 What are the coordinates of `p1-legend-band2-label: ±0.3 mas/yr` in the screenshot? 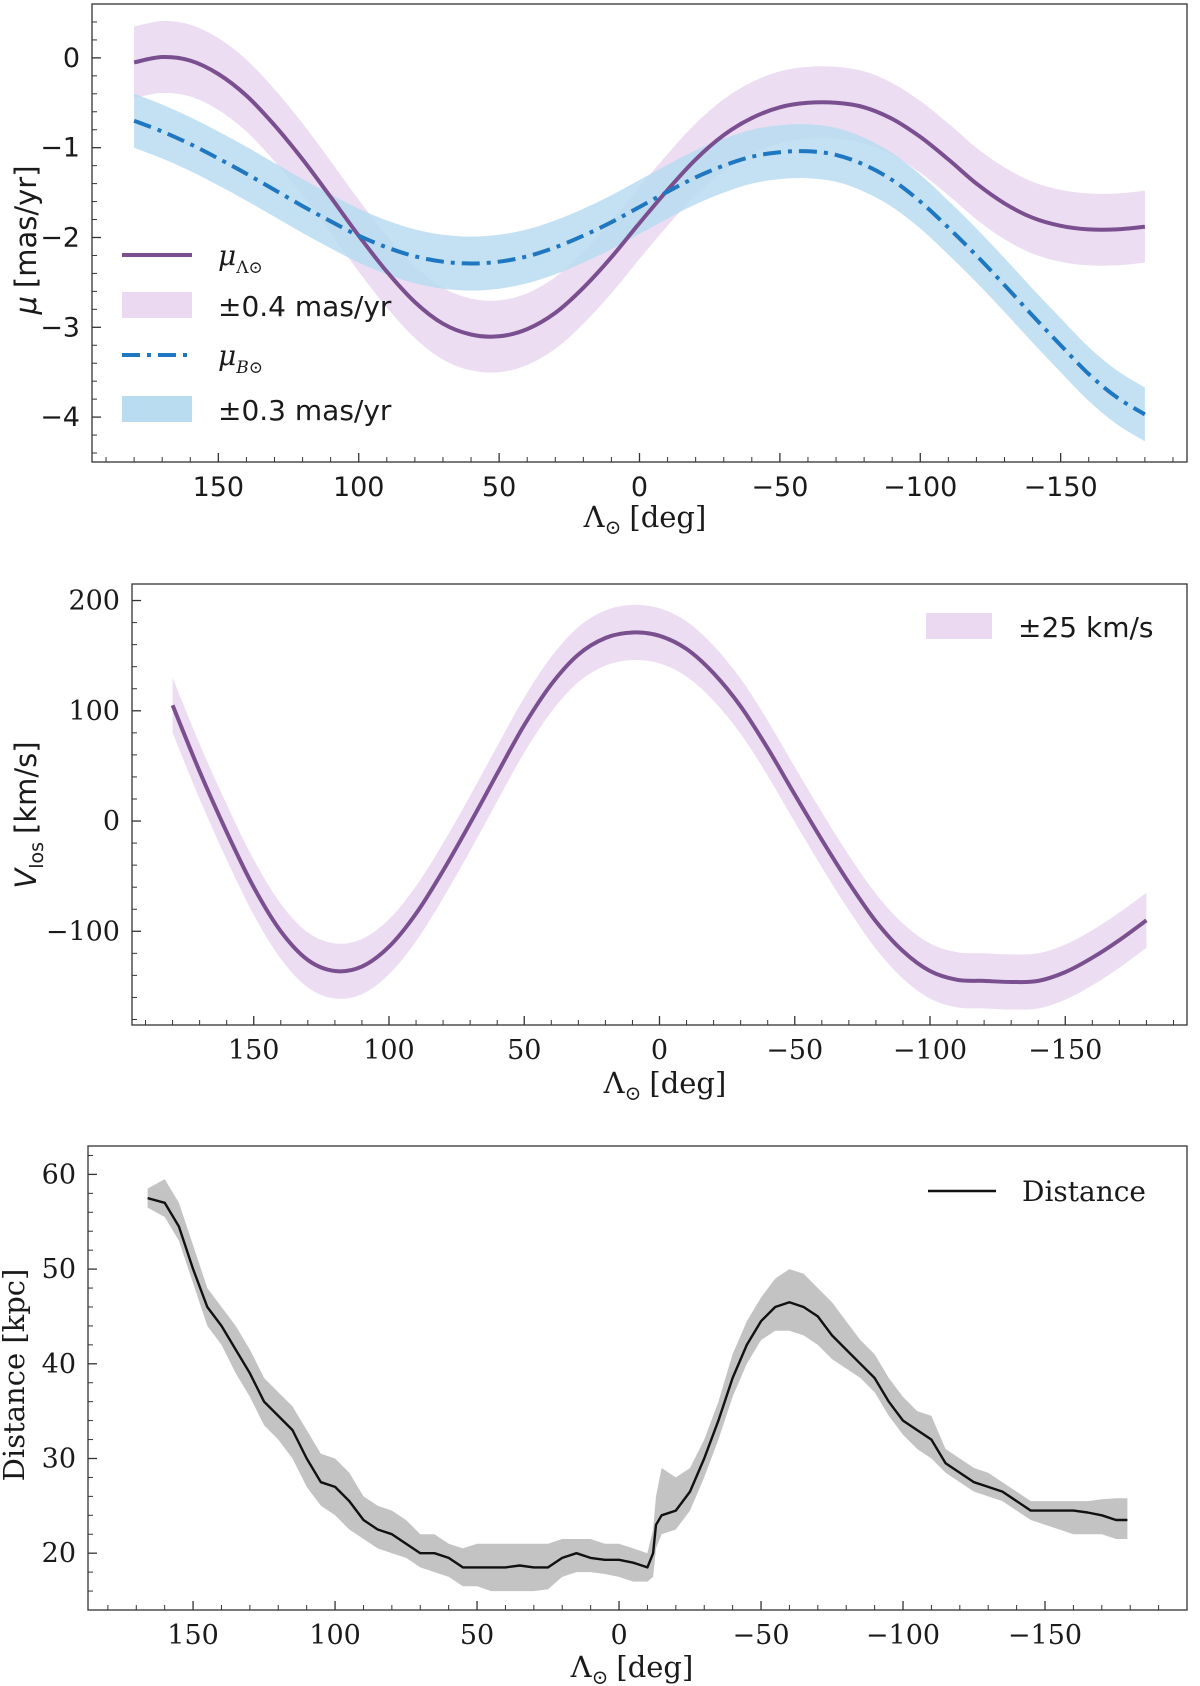 It's located at (305, 410).